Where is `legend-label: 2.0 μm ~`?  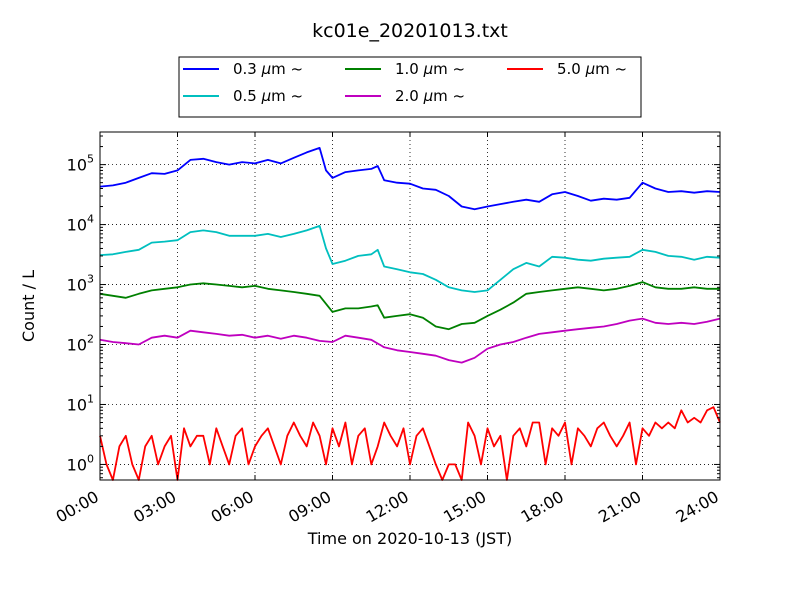
legend-label: 2.0 μm ~ is located at coordinates (430, 96).